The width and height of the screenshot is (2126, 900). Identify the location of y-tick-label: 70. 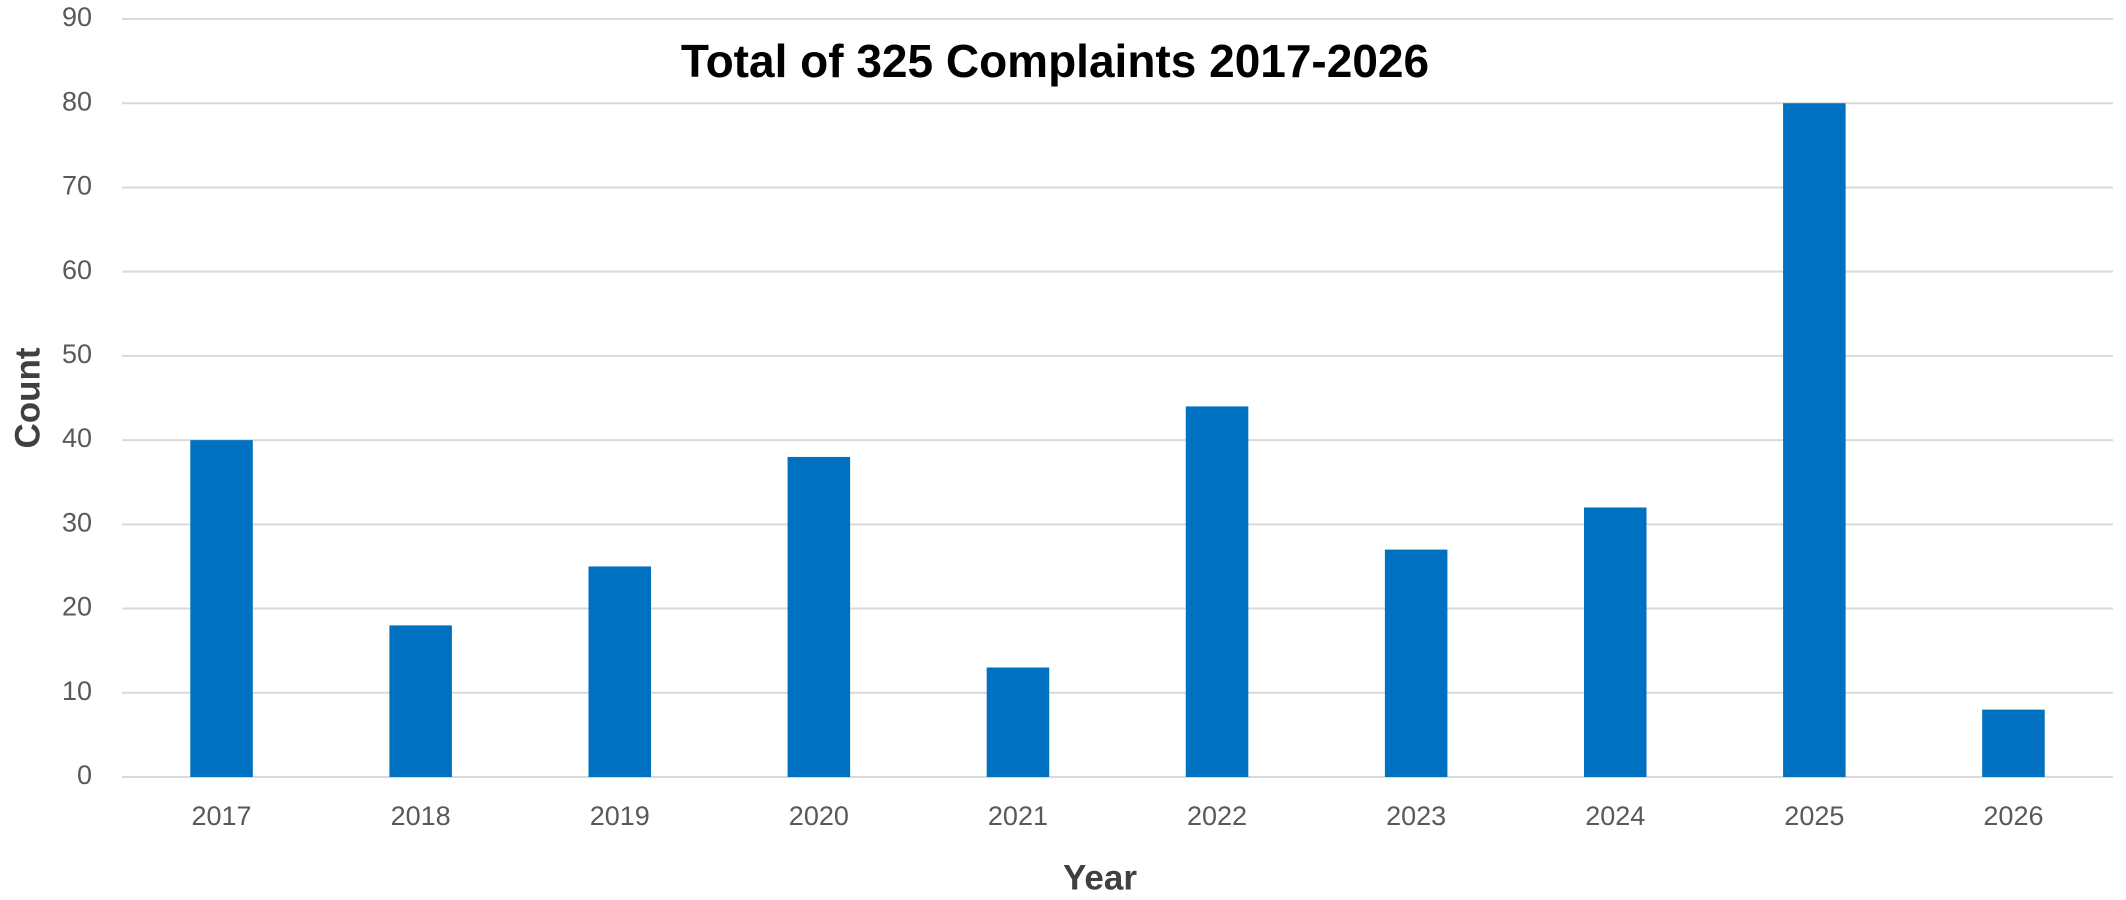
(77, 186).